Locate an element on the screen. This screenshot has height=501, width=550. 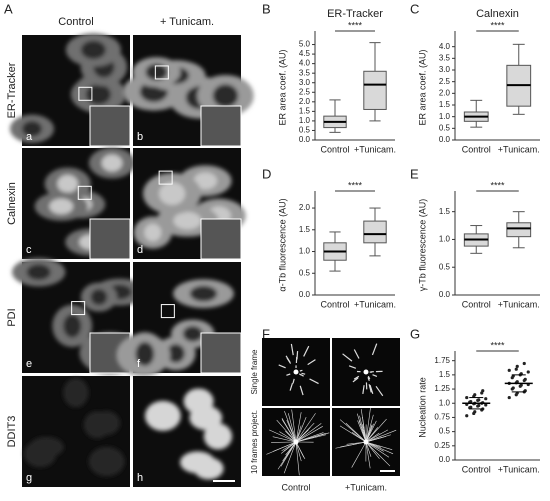
y-tick-label: 3.0 is located at coordinates (445, 69).